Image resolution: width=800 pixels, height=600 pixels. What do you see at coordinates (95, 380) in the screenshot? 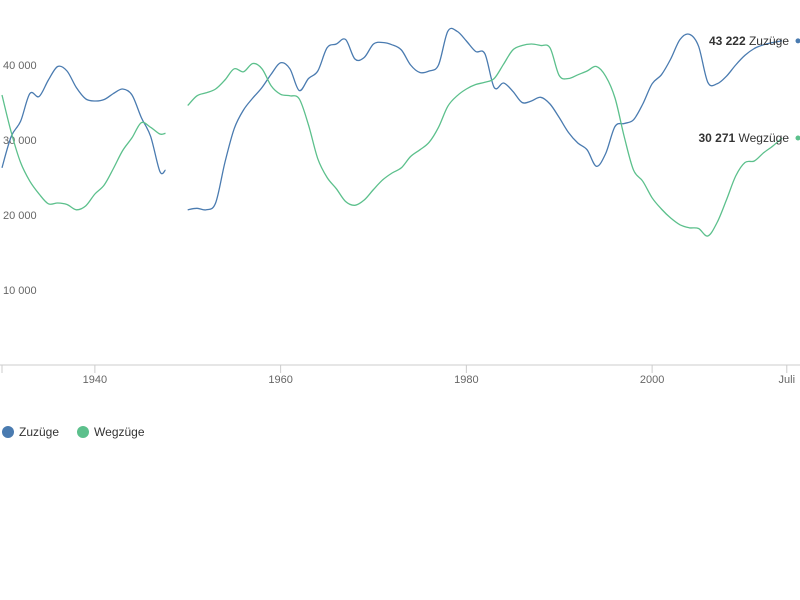
I see `x-tick-label: 1940` at bounding box center [95, 380].